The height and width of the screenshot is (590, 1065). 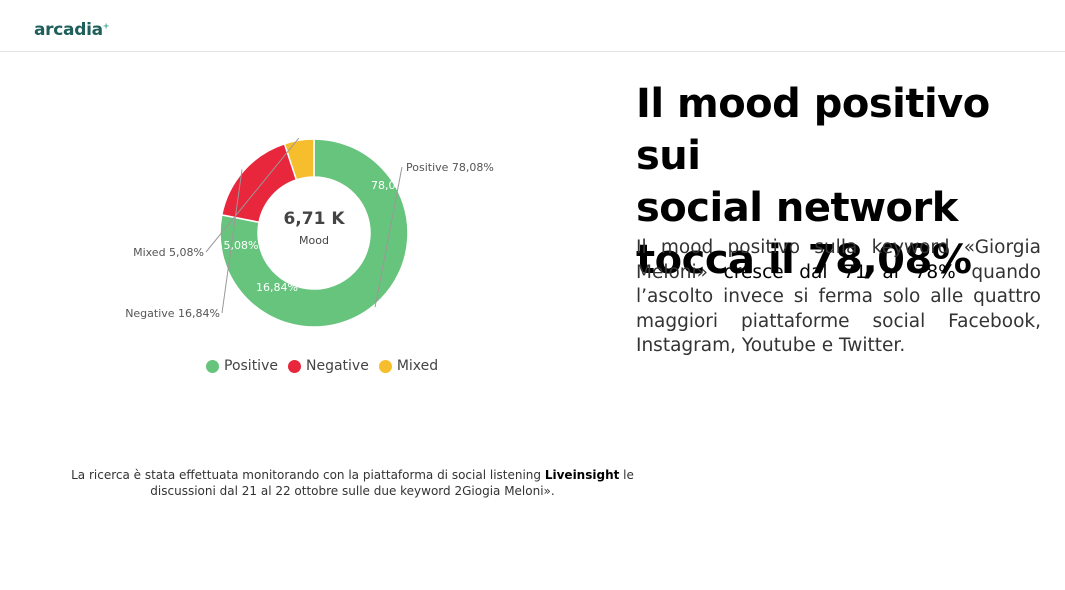 I want to click on legend-item-positive: Positive, so click(x=242, y=366).